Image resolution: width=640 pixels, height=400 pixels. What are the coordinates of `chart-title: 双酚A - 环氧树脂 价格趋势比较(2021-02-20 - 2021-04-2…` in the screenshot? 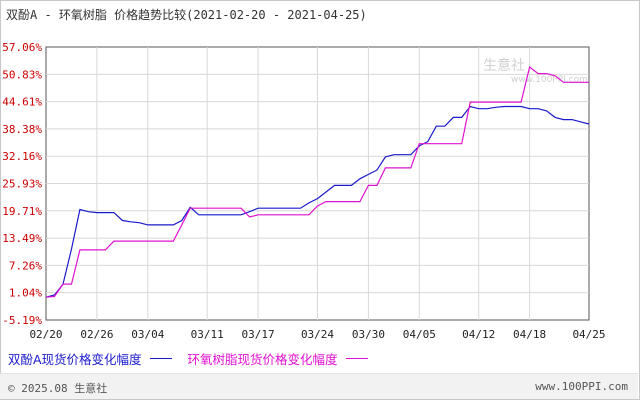 It's located at (186, 14).